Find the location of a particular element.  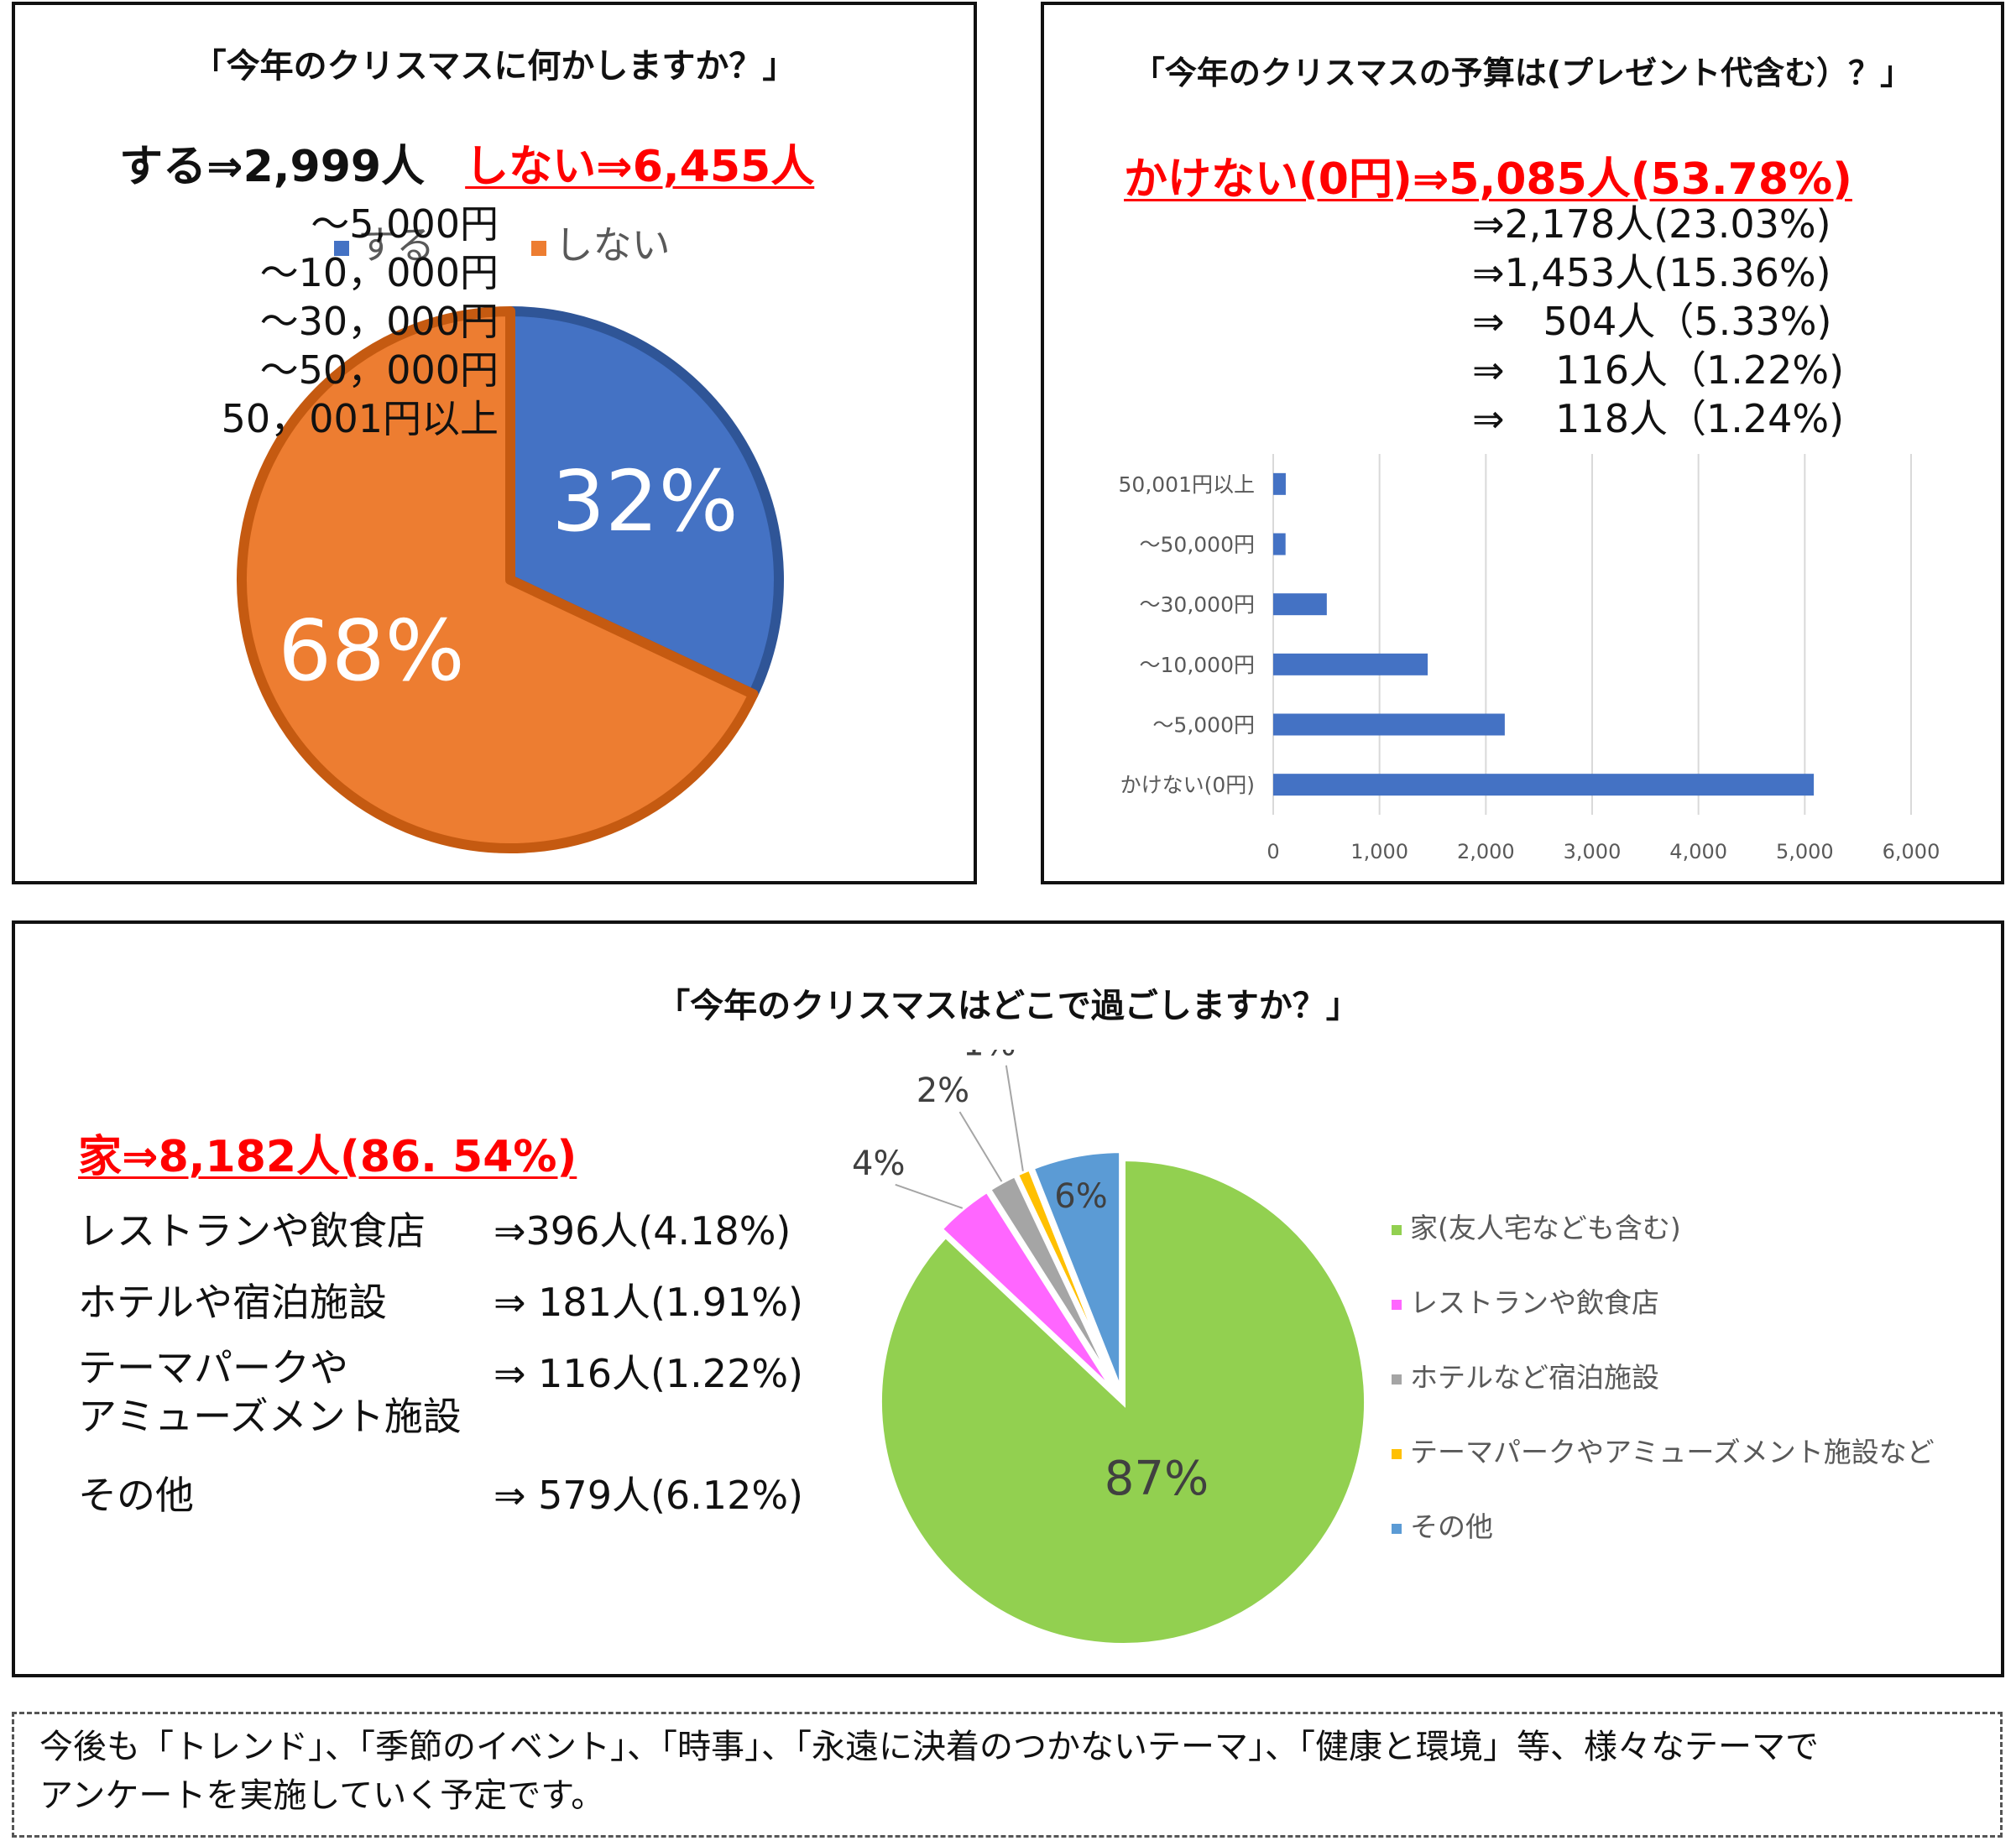

x-tick-label: 0 is located at coordinates (1273, 851).